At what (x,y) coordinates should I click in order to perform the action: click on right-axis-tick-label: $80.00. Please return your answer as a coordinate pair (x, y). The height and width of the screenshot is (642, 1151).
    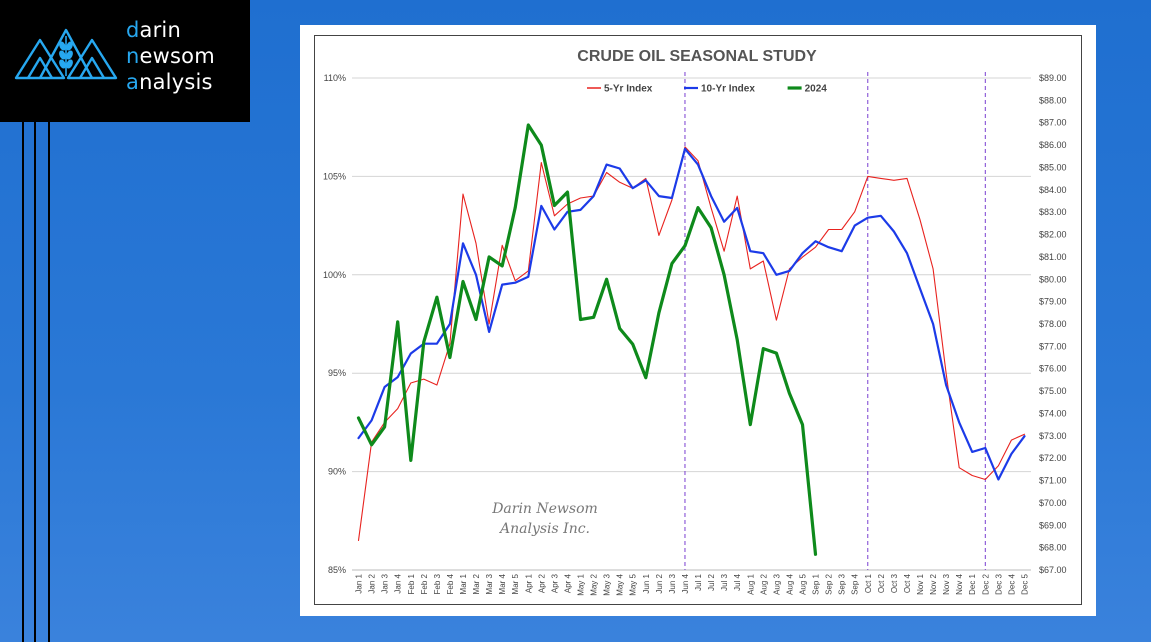
    Looking at the image, I should click on (1053, 279).